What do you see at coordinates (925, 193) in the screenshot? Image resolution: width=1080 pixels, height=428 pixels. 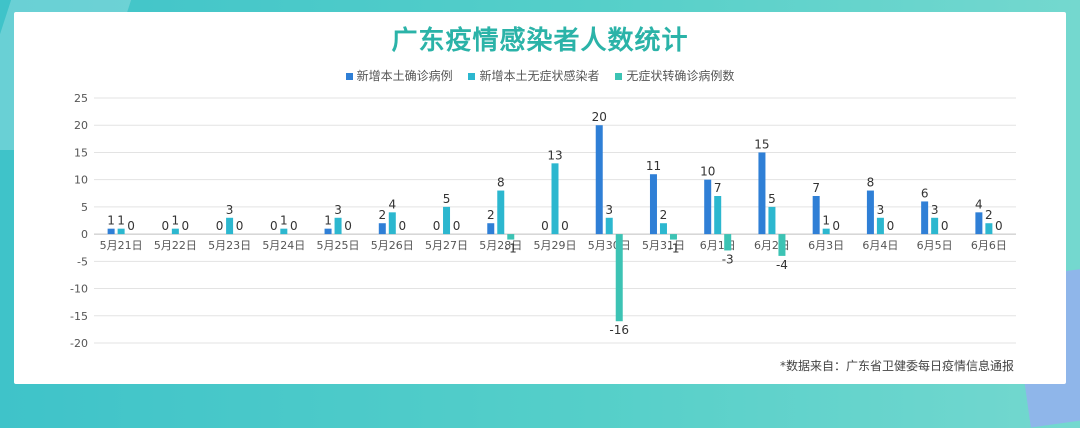 I see `data-label: 6` at bounding box center [925, 193].